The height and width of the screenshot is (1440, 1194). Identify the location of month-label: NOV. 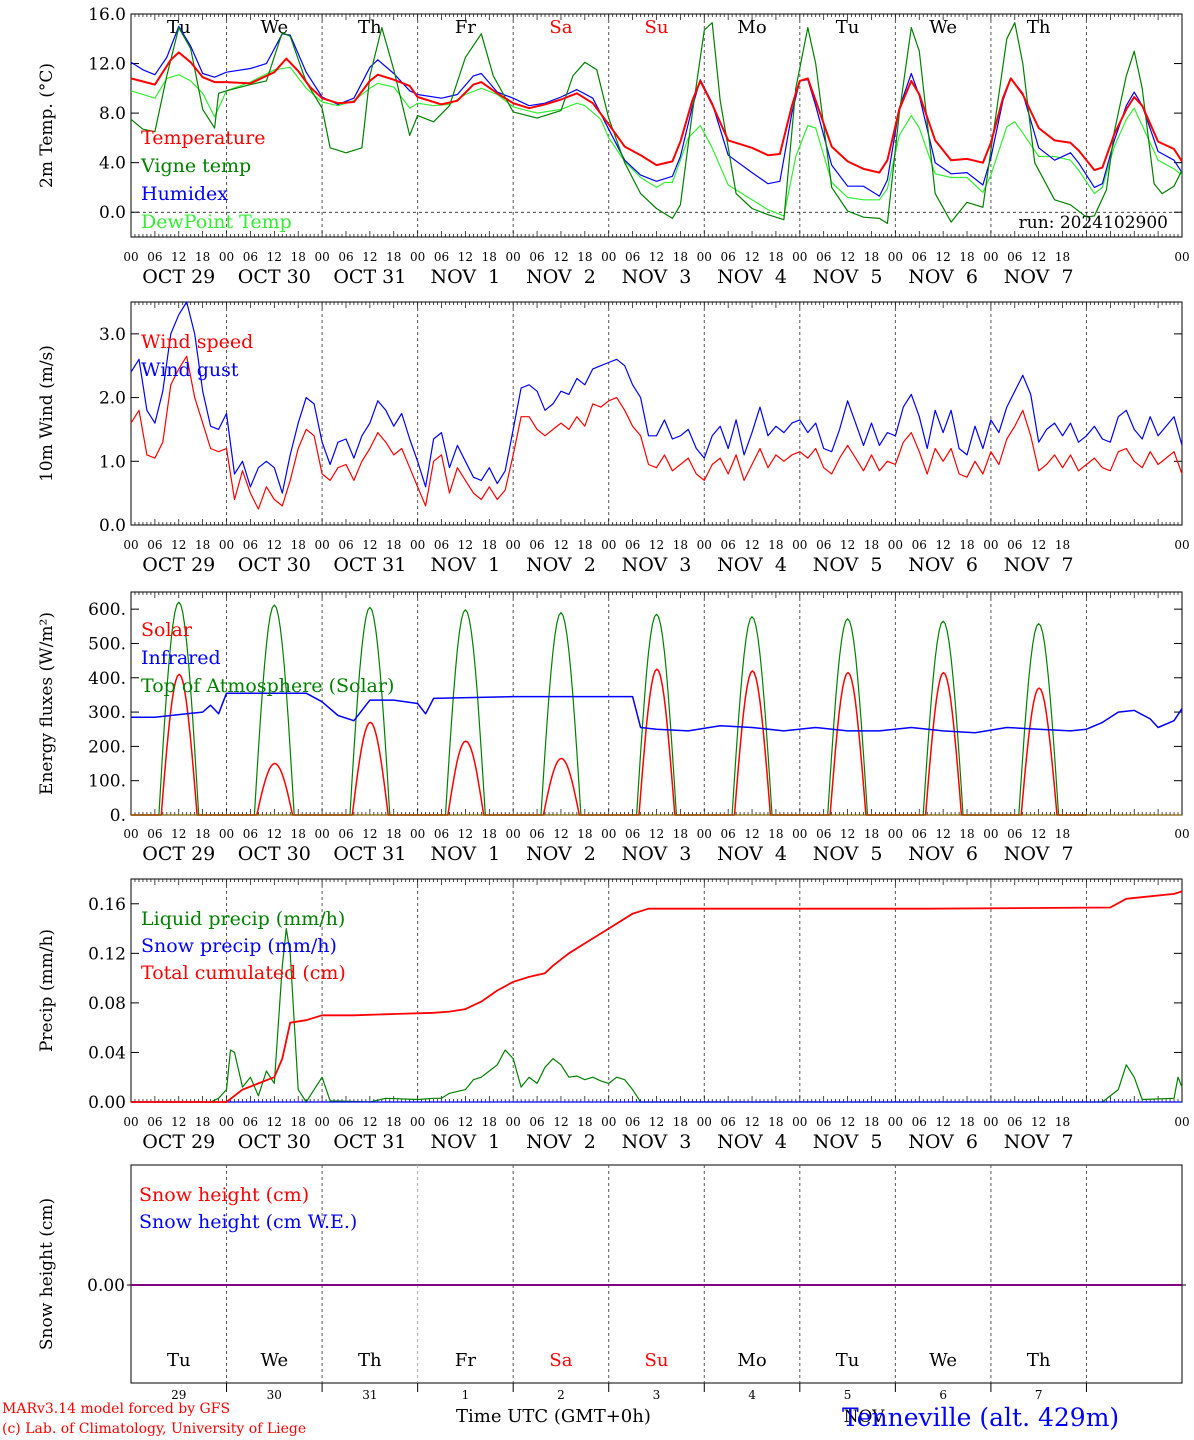
(865, 1417).